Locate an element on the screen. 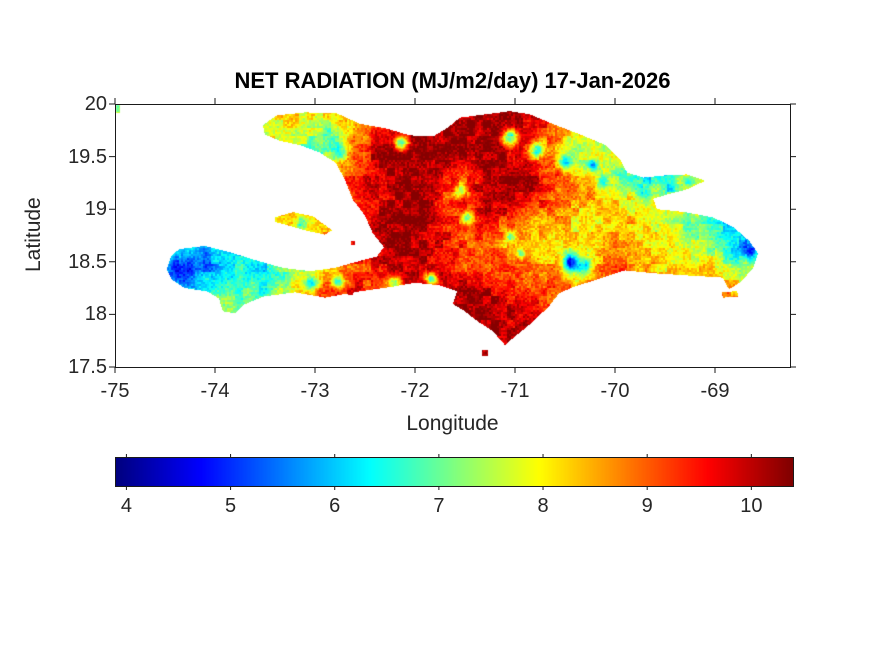  x-tick-label: -74 is located at coordinates (215, 391).